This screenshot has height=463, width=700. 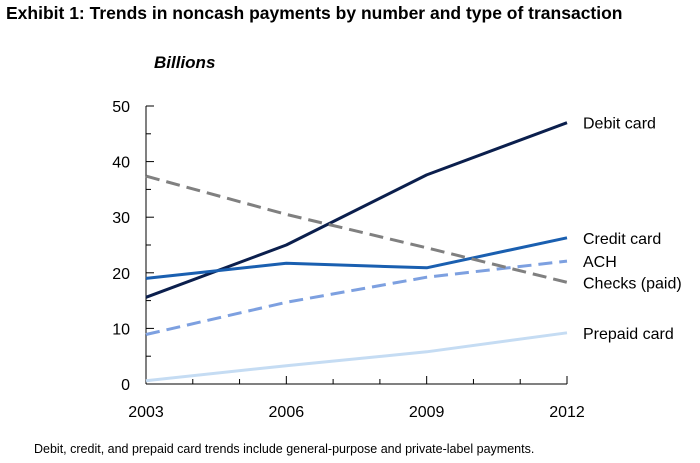 I want to click on x-tick-label: 2012, so click(x=567, y=412).